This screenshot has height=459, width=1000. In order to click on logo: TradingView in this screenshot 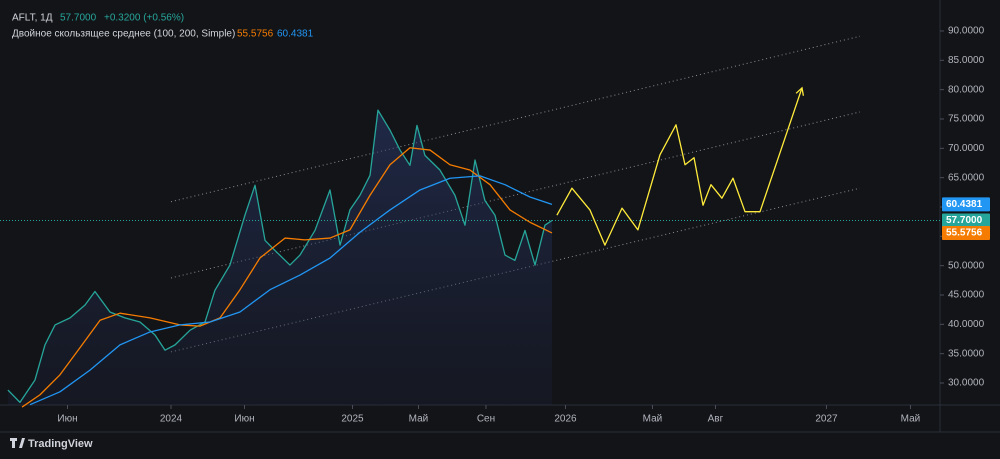, I will do `click(51, 444)`.